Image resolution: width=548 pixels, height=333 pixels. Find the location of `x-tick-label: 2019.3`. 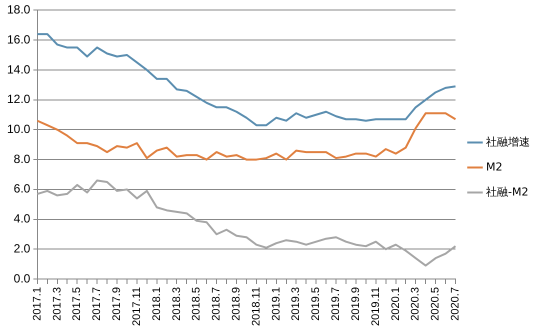

x-tick-label: 2019.3 is located at coordinates (296, 304).